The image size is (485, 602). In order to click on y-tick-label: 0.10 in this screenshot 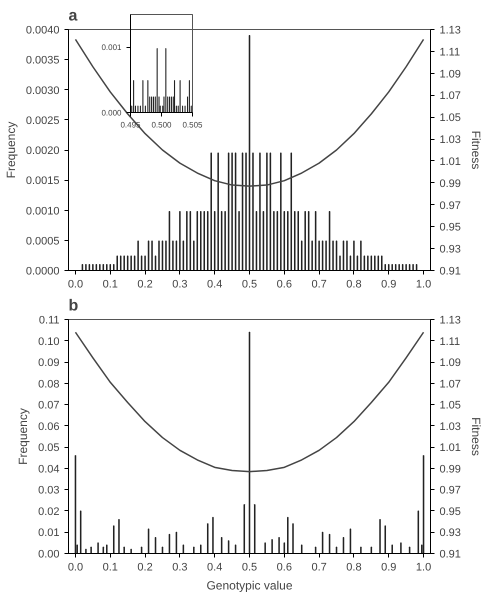, I will do `click(49, 342)`.